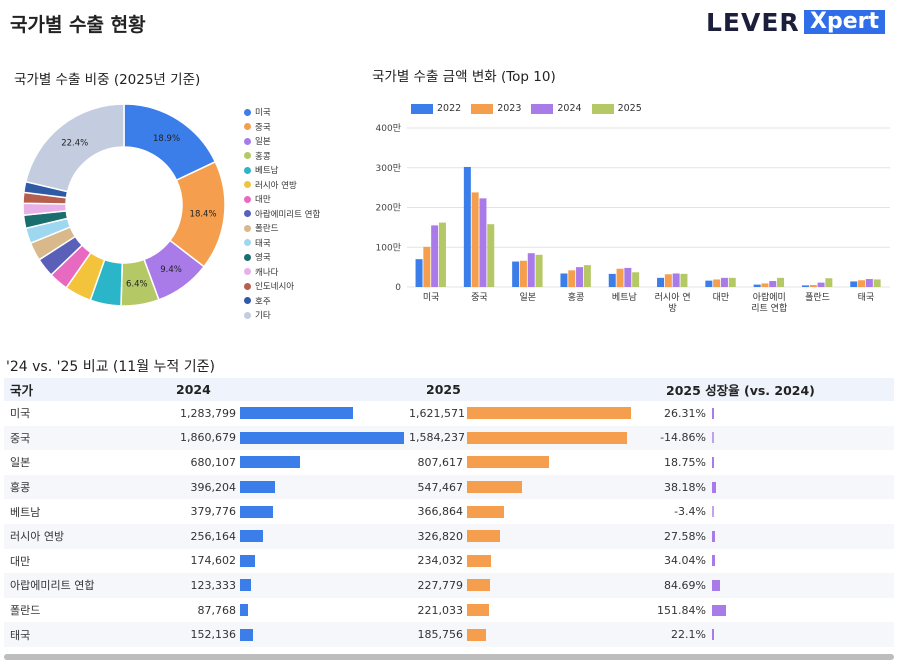 Image resolution: width=901 pixels, height=665 pixels. What do you see at coordinates (716, 585) in the screenshot?
I see `bar-growth` at bounding box center [716, 585].